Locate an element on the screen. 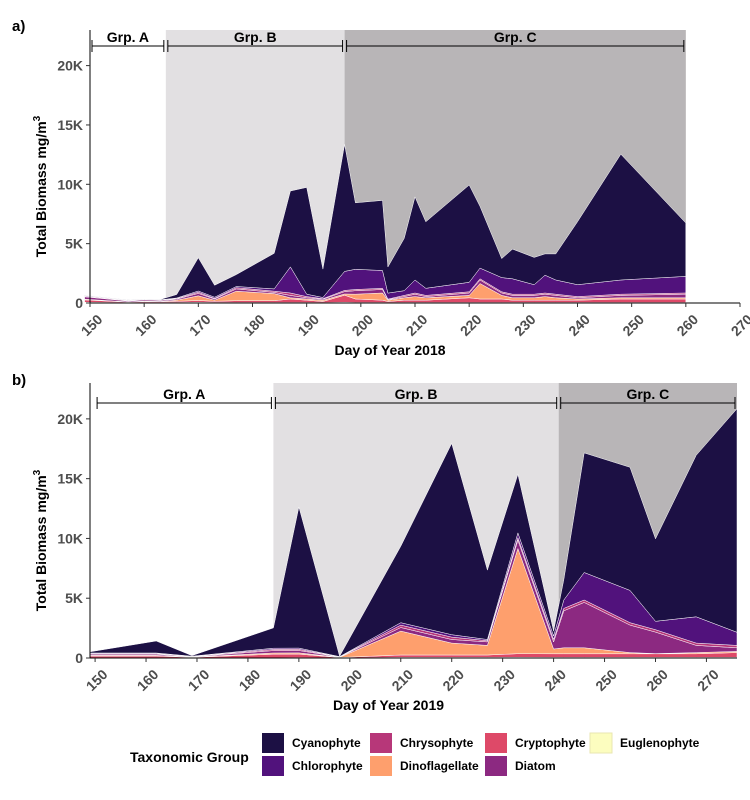 Image resolution: width=750 pixels, height=800 pixels. legend-swatch-euglenophyte is located at coordinates (601, 743).